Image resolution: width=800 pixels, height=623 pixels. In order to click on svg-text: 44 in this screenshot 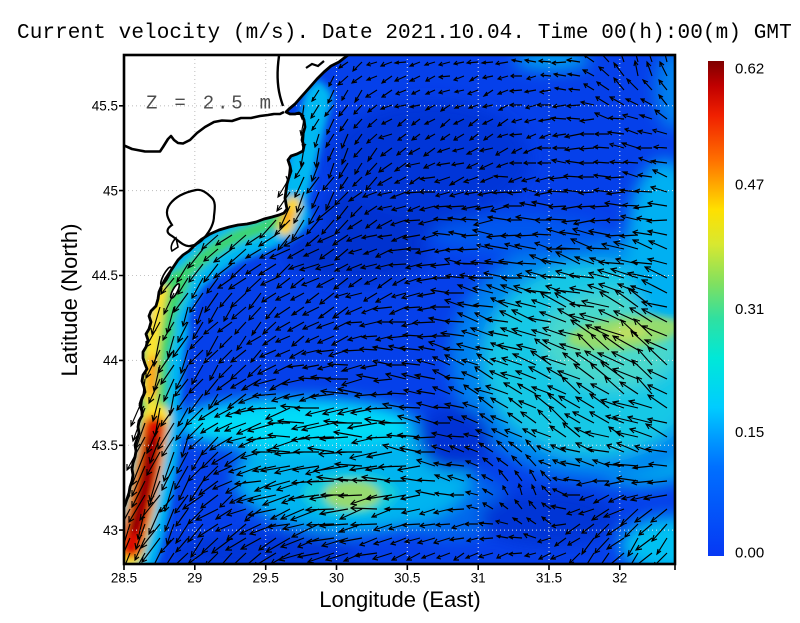, I will do `click(111, 360)`.